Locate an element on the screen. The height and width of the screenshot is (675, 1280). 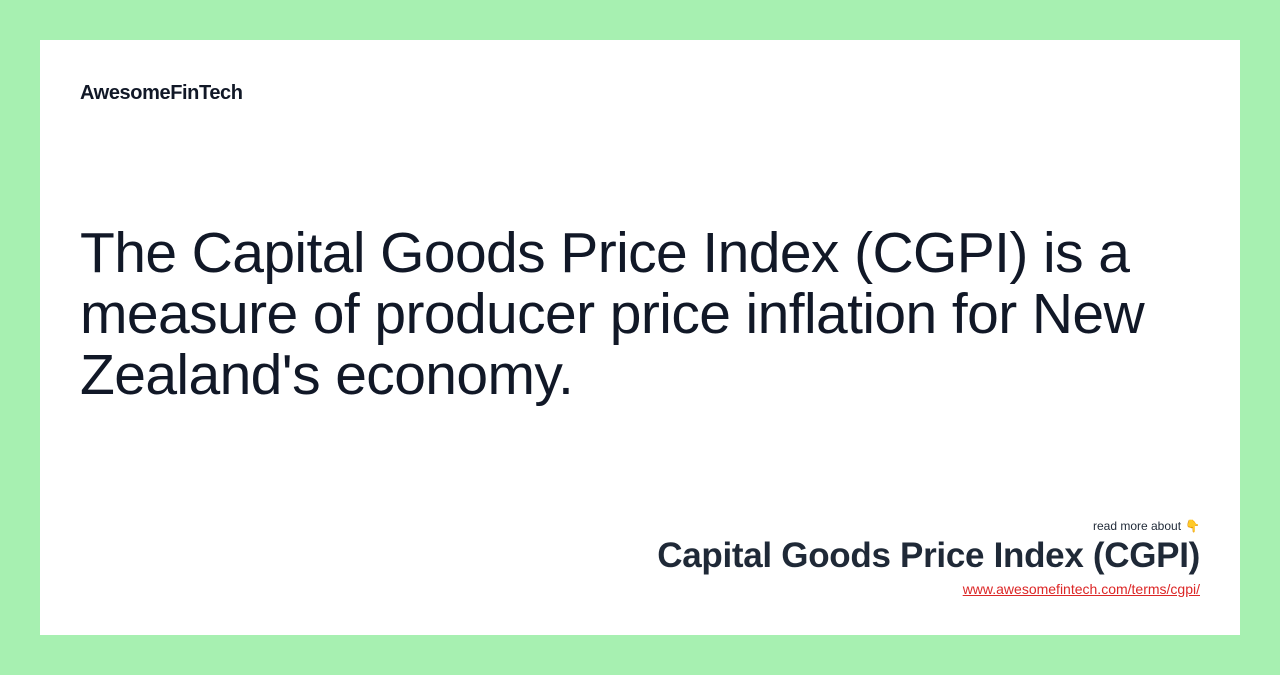
brand-logo: AwesomeFinTech is located at coordinates (161, 93).